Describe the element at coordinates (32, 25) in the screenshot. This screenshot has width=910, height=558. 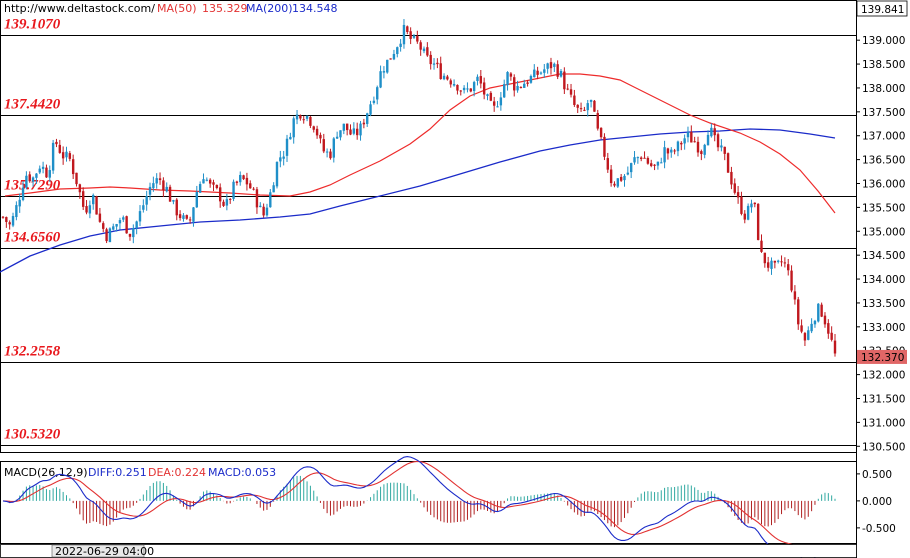
I see `level-label: 139.1070` at that location.